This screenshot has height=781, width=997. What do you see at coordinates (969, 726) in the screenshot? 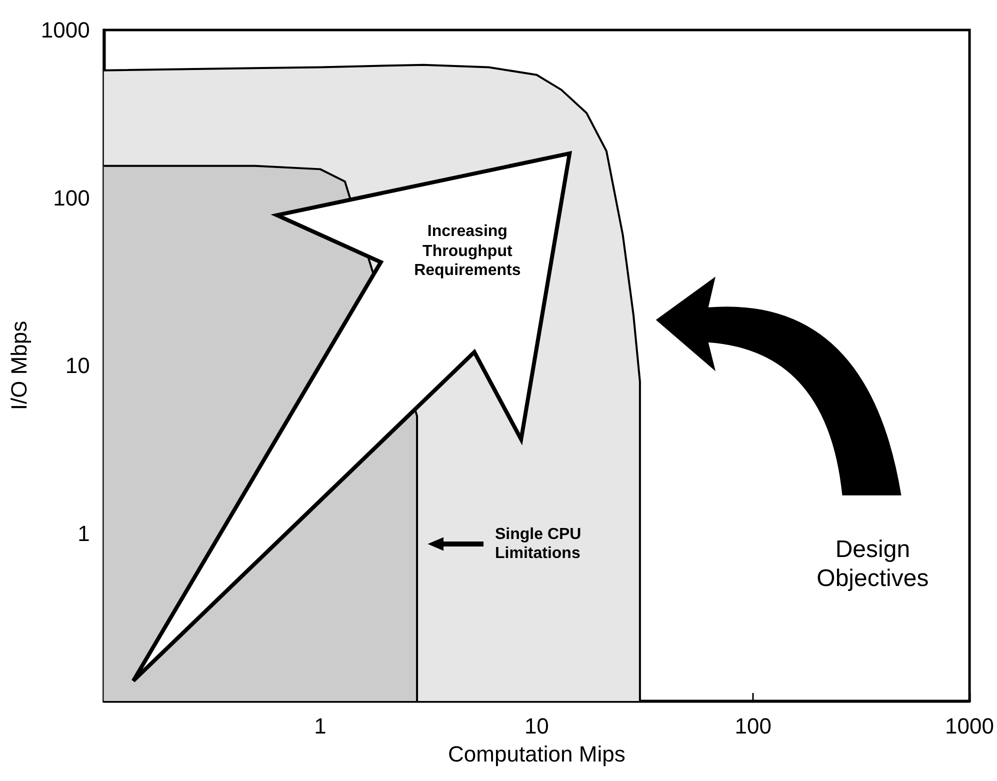
I see `x-tick-label: 1000` at bounding box center [969, 726].